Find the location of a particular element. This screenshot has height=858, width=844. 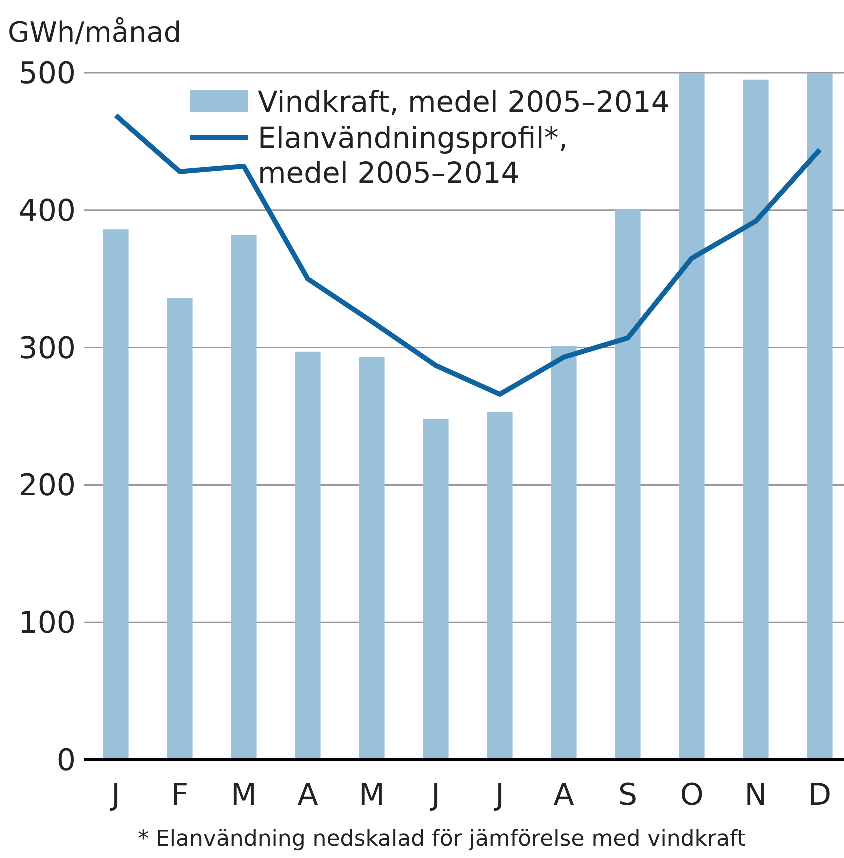

x-tick-label: S is located at coordinates (628, 795).